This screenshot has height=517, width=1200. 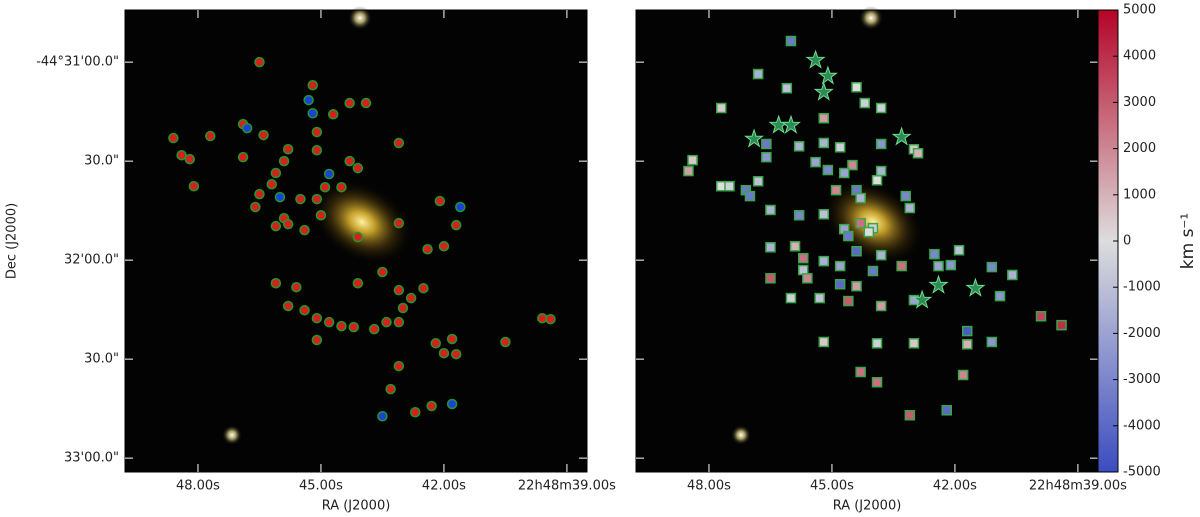 What do you see at coordinates (1142, 287) in the screenshot?
I see `colorbar-tick-label: -1000` at bounding box center [1142, 287].